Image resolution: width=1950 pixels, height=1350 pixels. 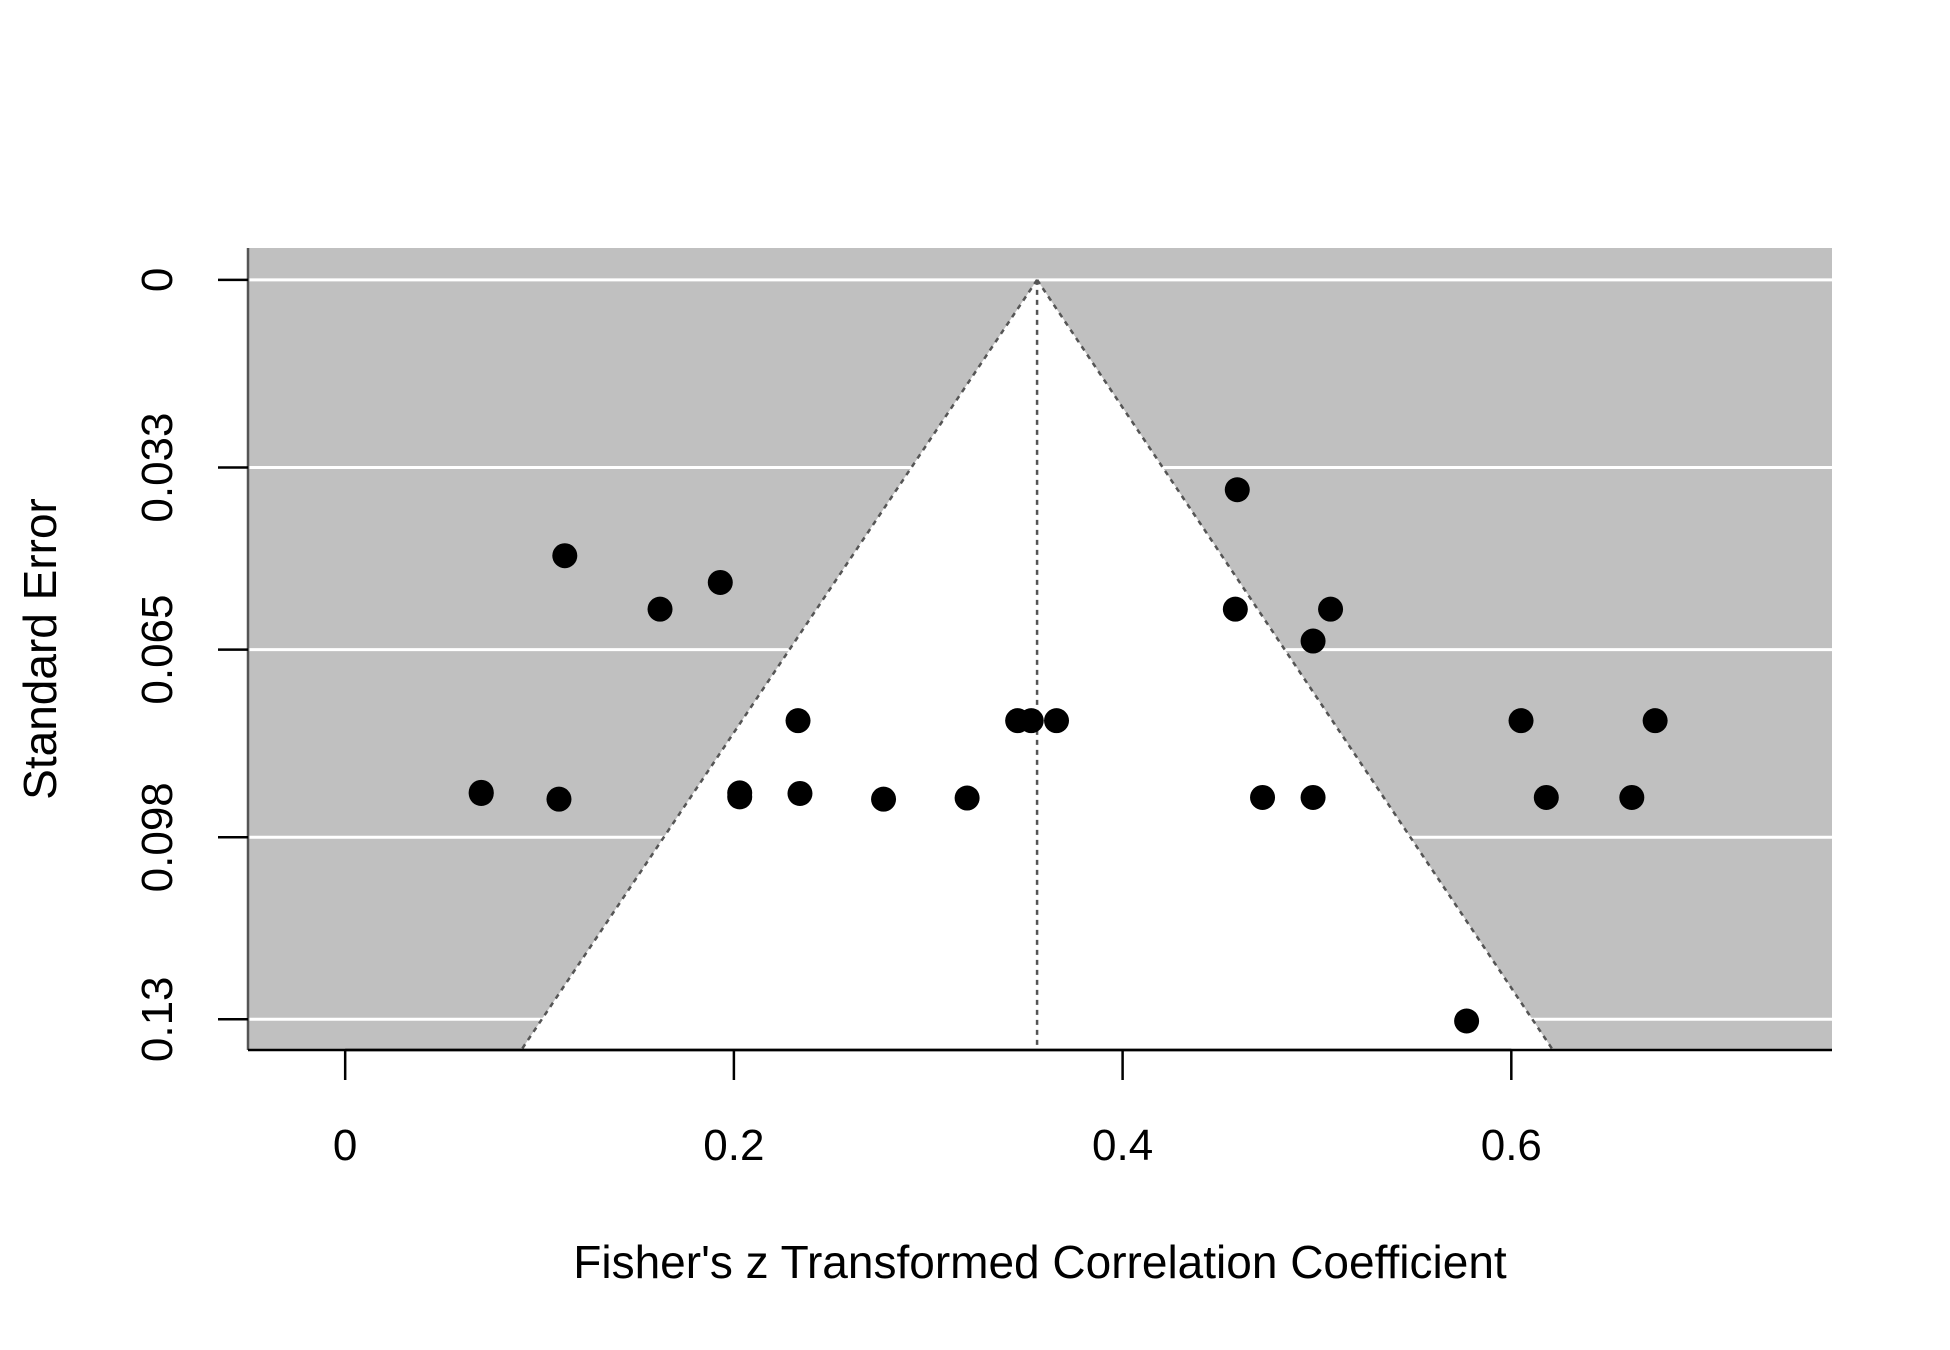 What do you see at coordinates (157, 650) in the screenshot?
I see `y-tick-label: 0.065` at bounding box center [157, 650].